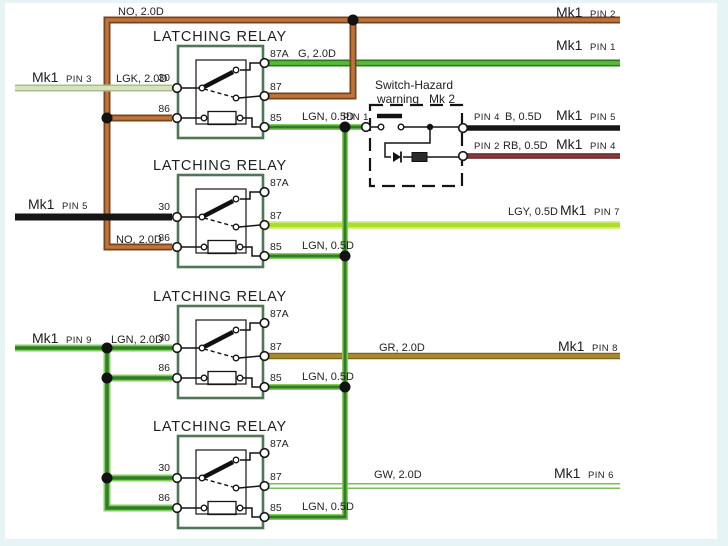 This screenshot has width=728, height=546. I want to click on label-mk1-pin6-pin: PIN 6, so click(601, 475).